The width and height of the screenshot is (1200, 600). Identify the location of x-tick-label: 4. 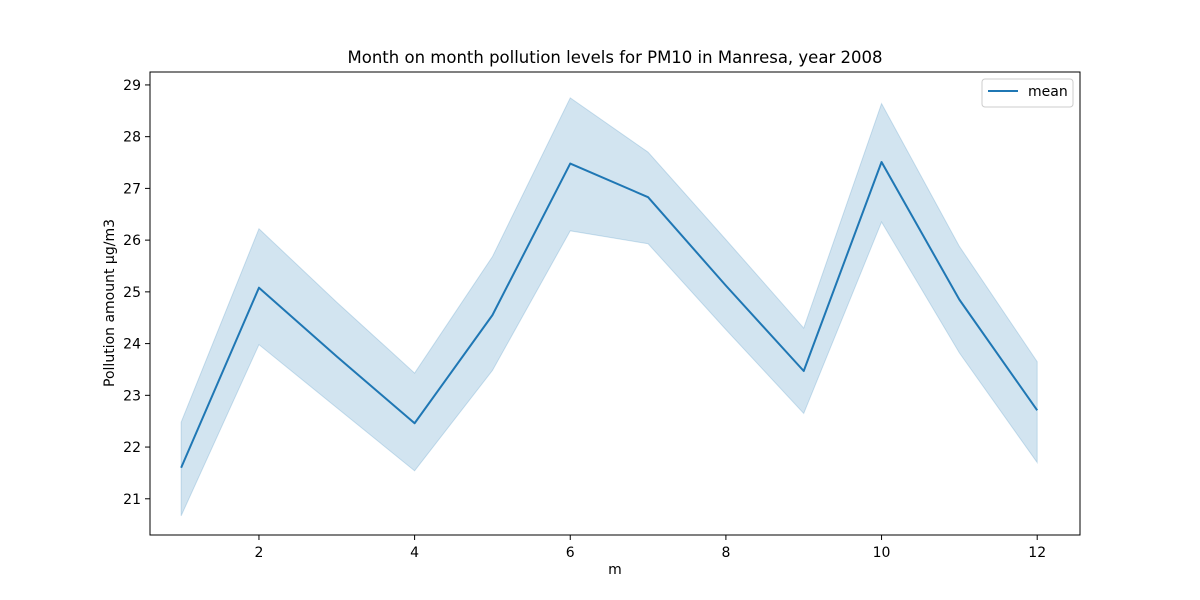
(414, 553).